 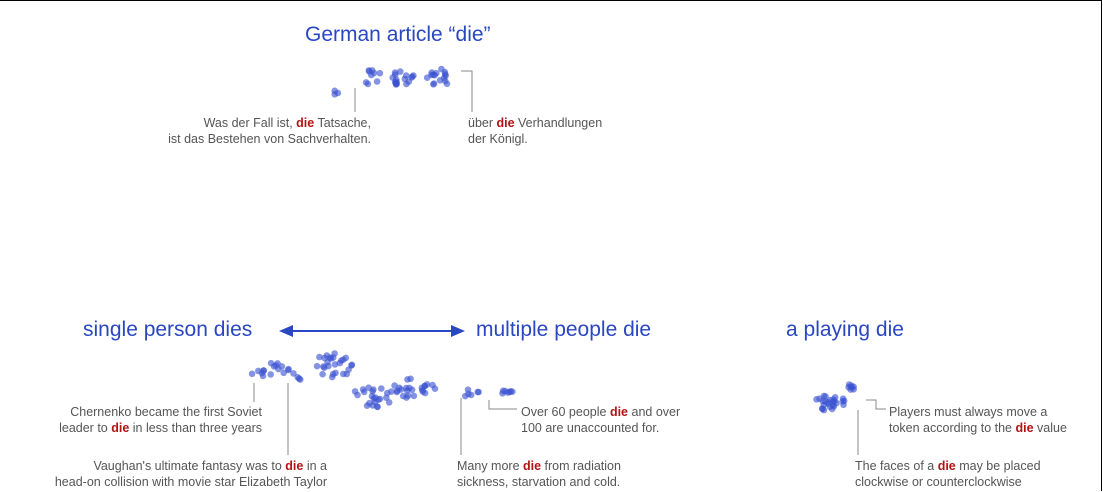 What do you see at coordinates (168, 329) in the screenshot?
I see `group-title-single-person-dies: single person dies` at bounding box center [168, 329].